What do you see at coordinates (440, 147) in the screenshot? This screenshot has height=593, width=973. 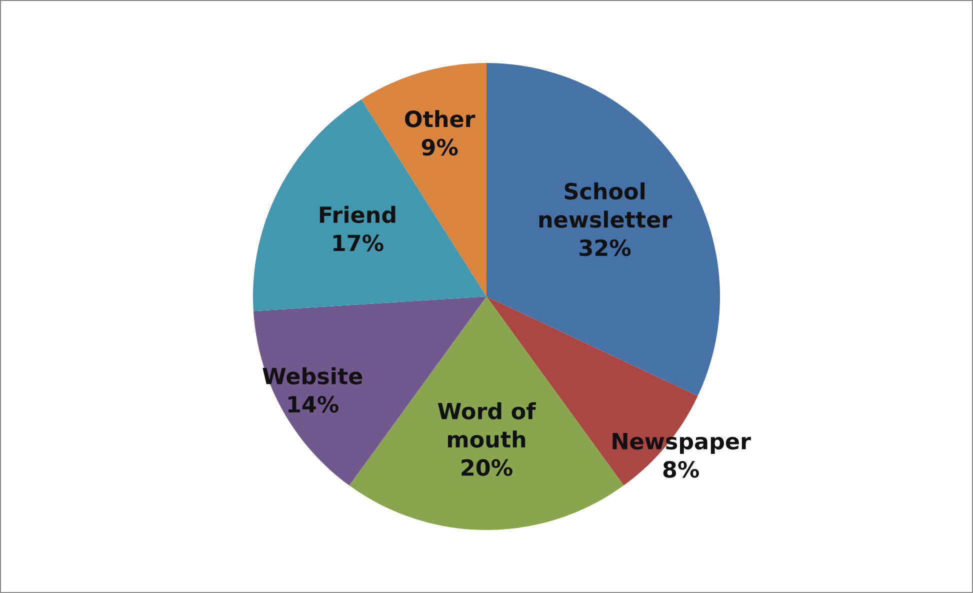 I see `data-label: 9%` at bounding box center [440, 147].